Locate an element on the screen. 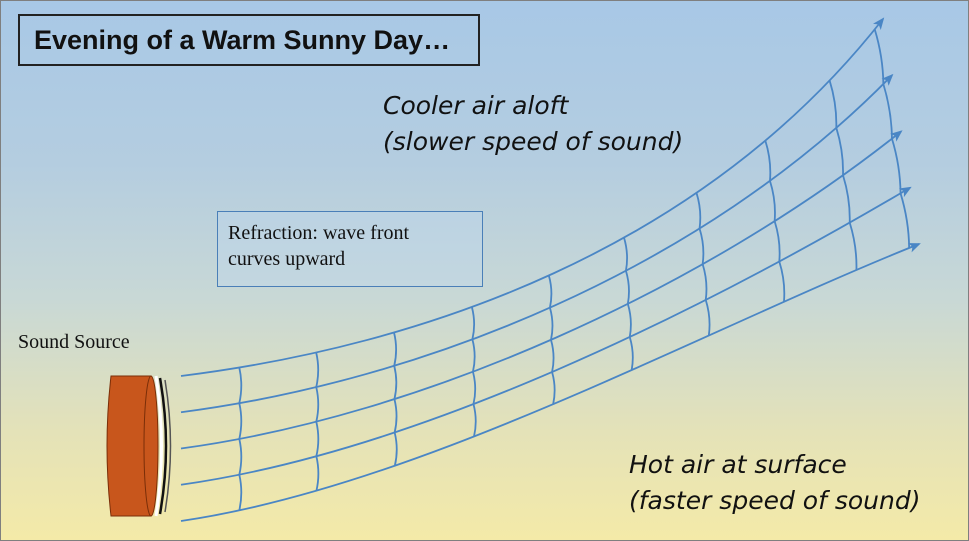 This screenshot has width=969, height=541. sound-source-speaker is located at coordinates (139, 446).